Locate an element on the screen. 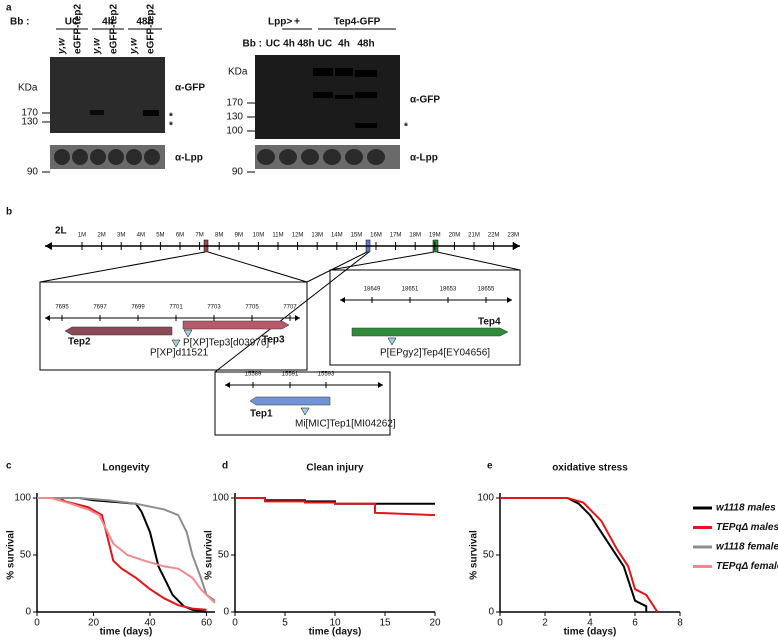  map-tick-label: 12M is located at coordinates (298, 236).